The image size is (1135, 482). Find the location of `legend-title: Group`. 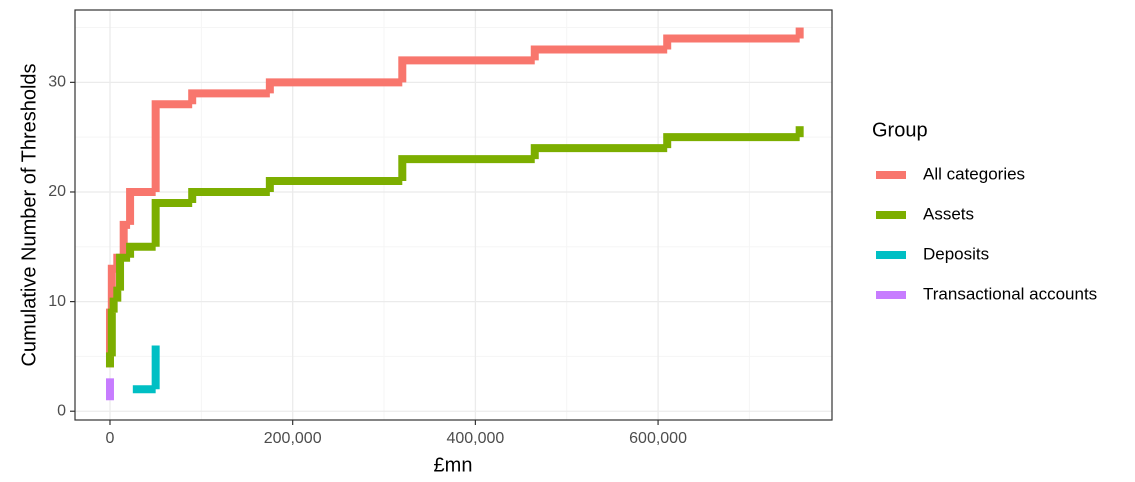

legend-title: Group is located at coordinates (900, 130).